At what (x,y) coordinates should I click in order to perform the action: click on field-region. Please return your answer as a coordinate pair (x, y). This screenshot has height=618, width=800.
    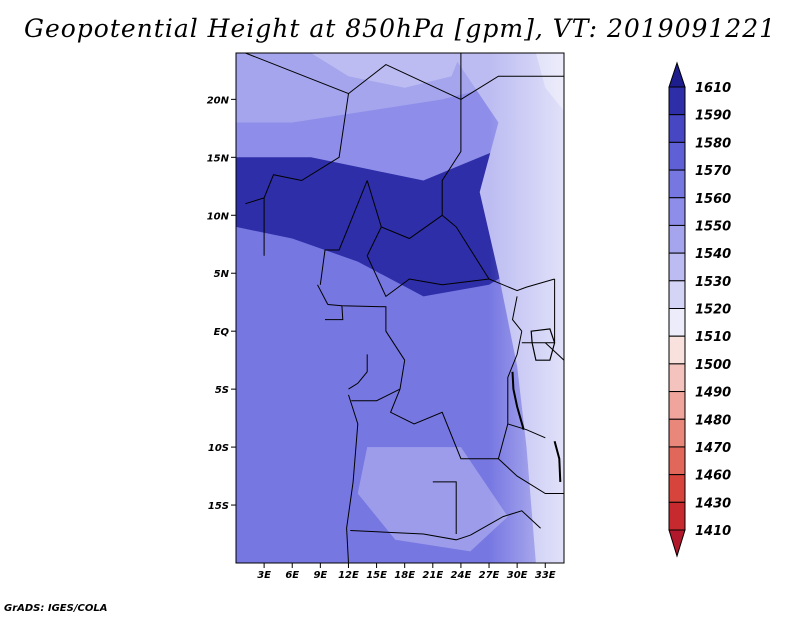
    Looking at the image, I should click on (386, 70).